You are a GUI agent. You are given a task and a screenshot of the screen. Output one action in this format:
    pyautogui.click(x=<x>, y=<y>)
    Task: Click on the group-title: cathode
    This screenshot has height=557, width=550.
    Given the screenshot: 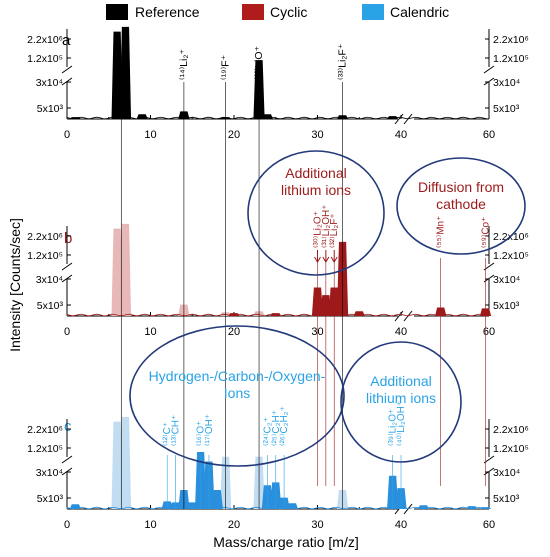 What is the action you would take?
    pyautogui.click(x=461, y=204)
    